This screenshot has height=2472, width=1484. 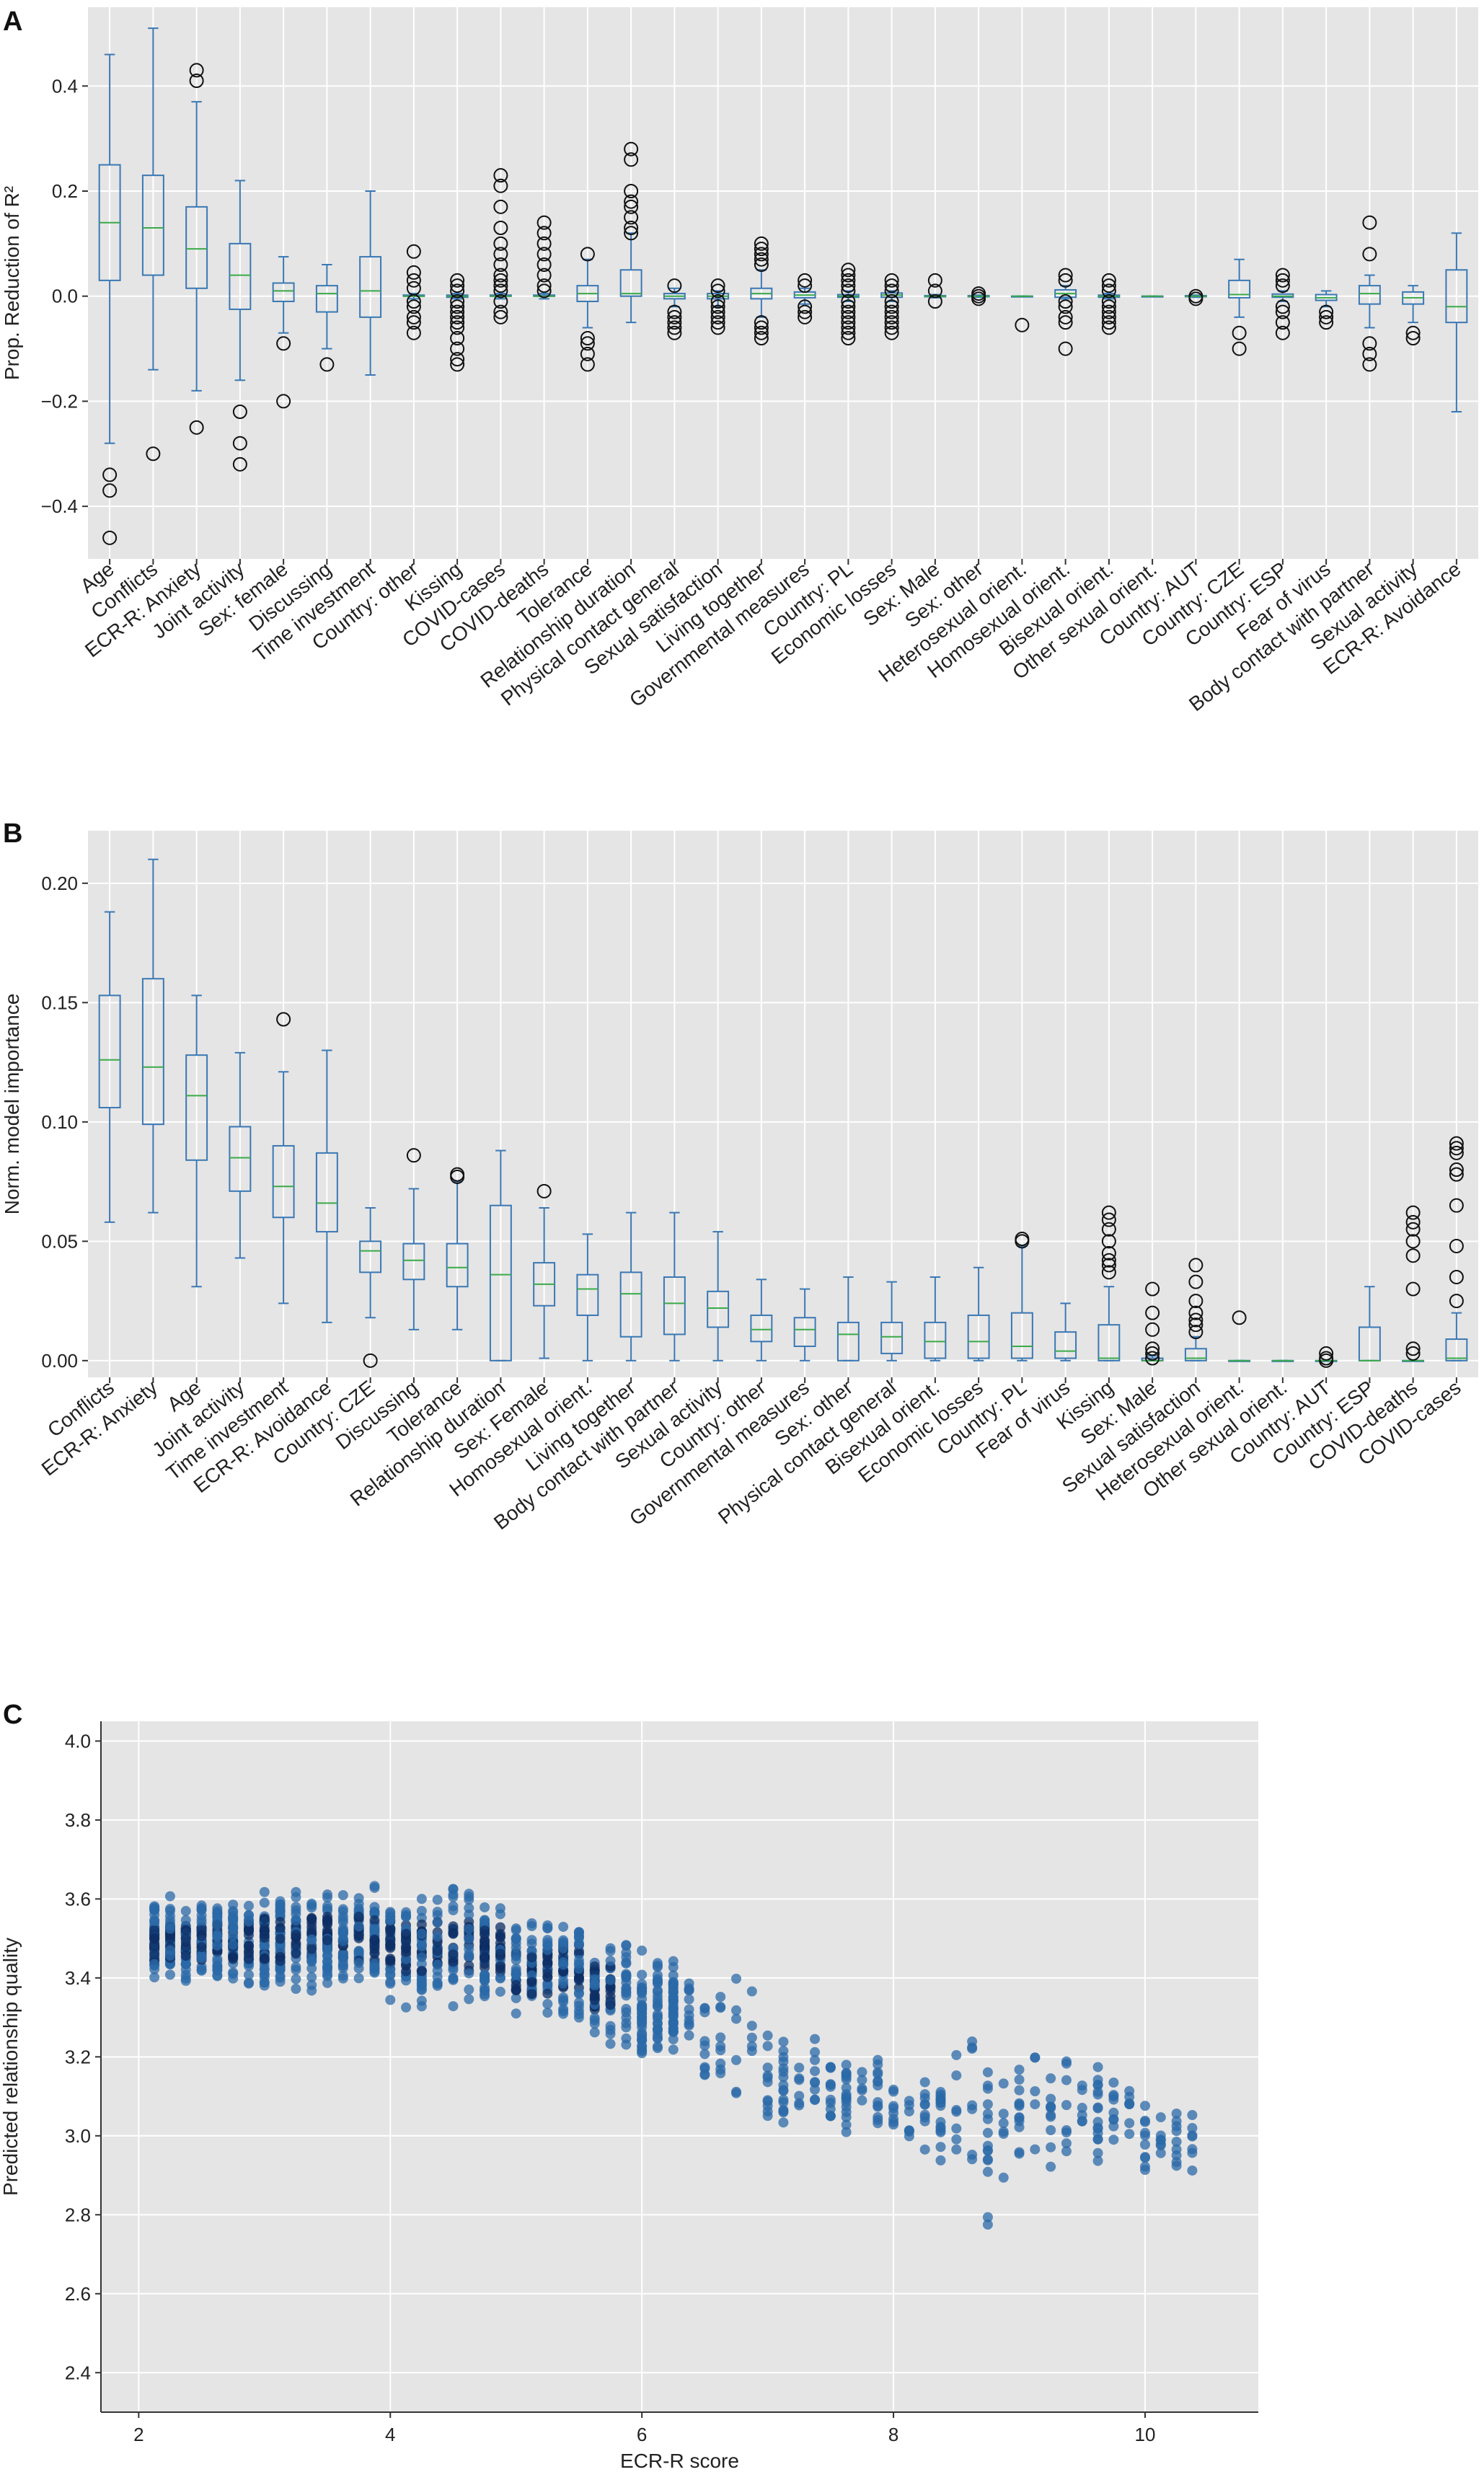 I want to click on y-tick-label: 0.0, so click(x=65, y=296).